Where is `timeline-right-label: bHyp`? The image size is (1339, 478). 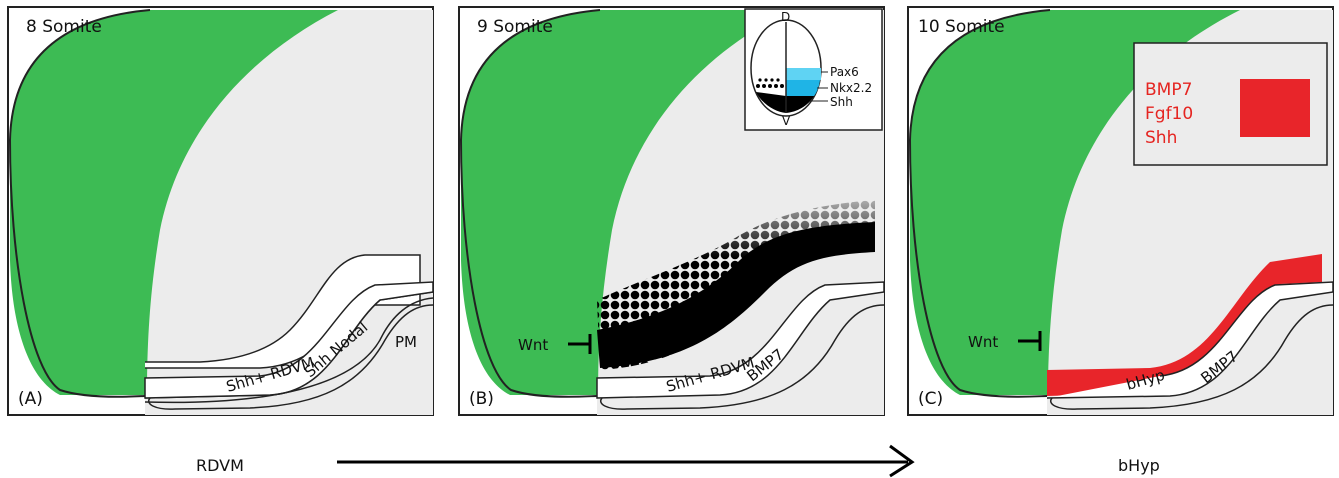
timeline-right-label: bHyp is located at coordinates (1139, 465).